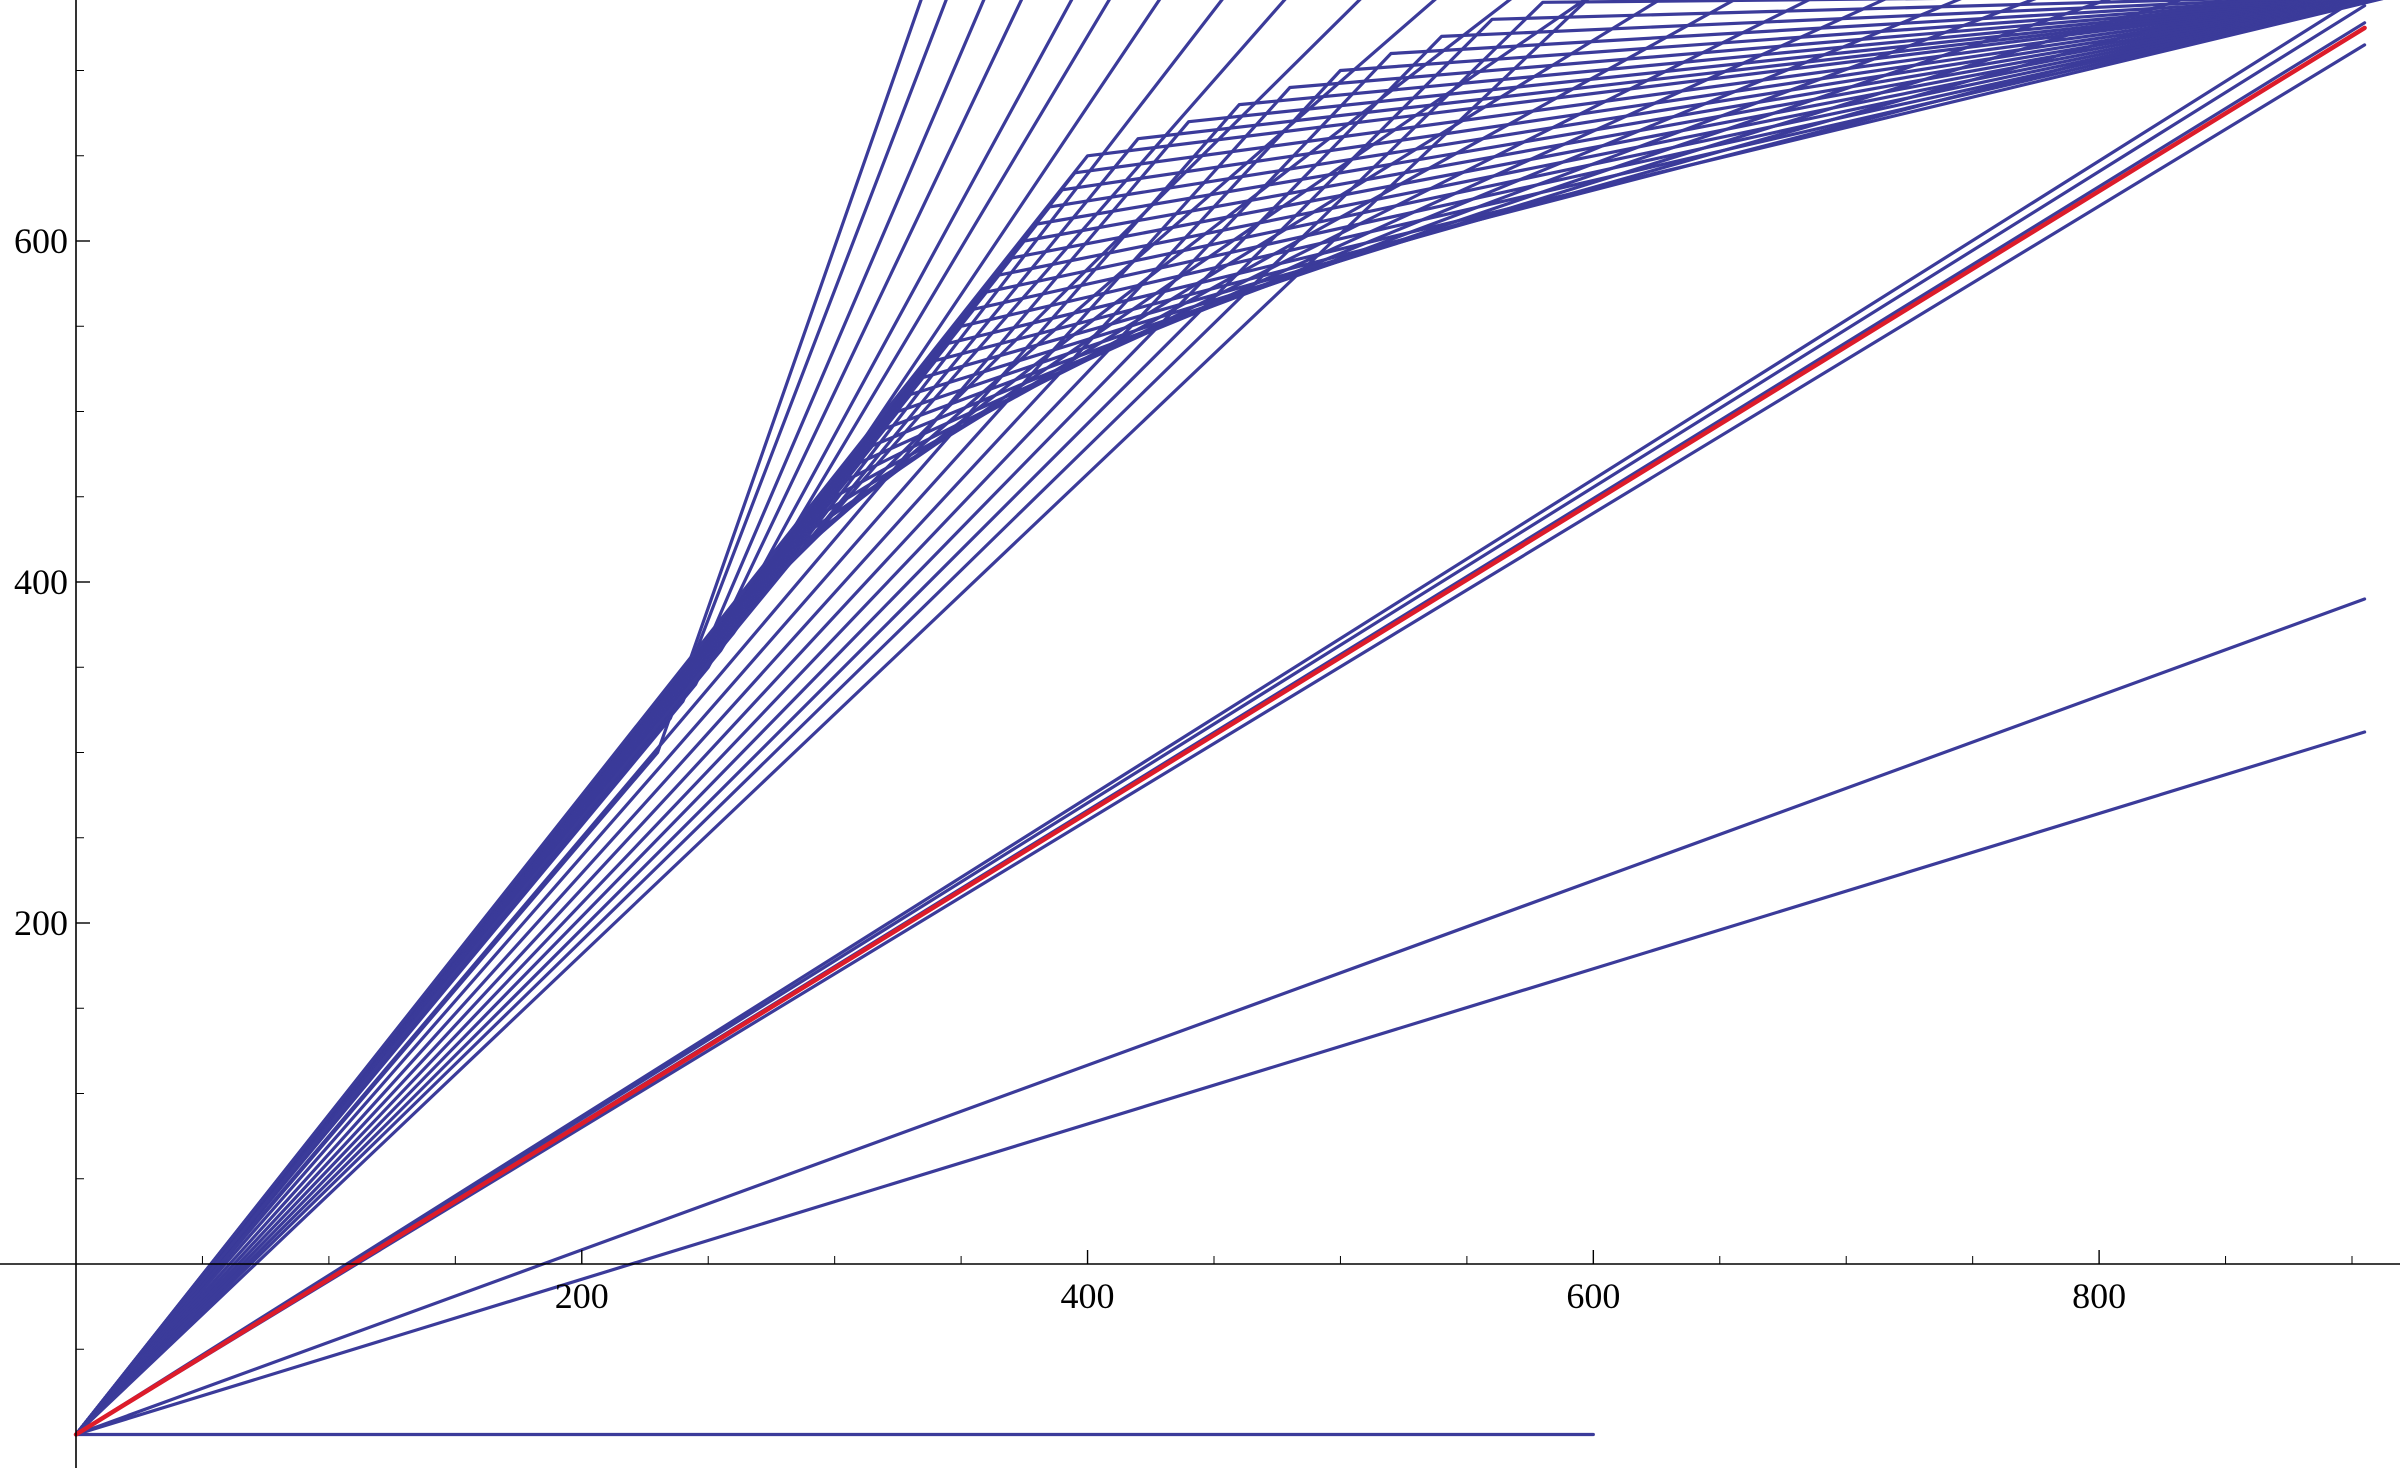  Describe the element at coordinates (582, 1296) in the screenshot. I see `x-tick-label: 200` at that location.